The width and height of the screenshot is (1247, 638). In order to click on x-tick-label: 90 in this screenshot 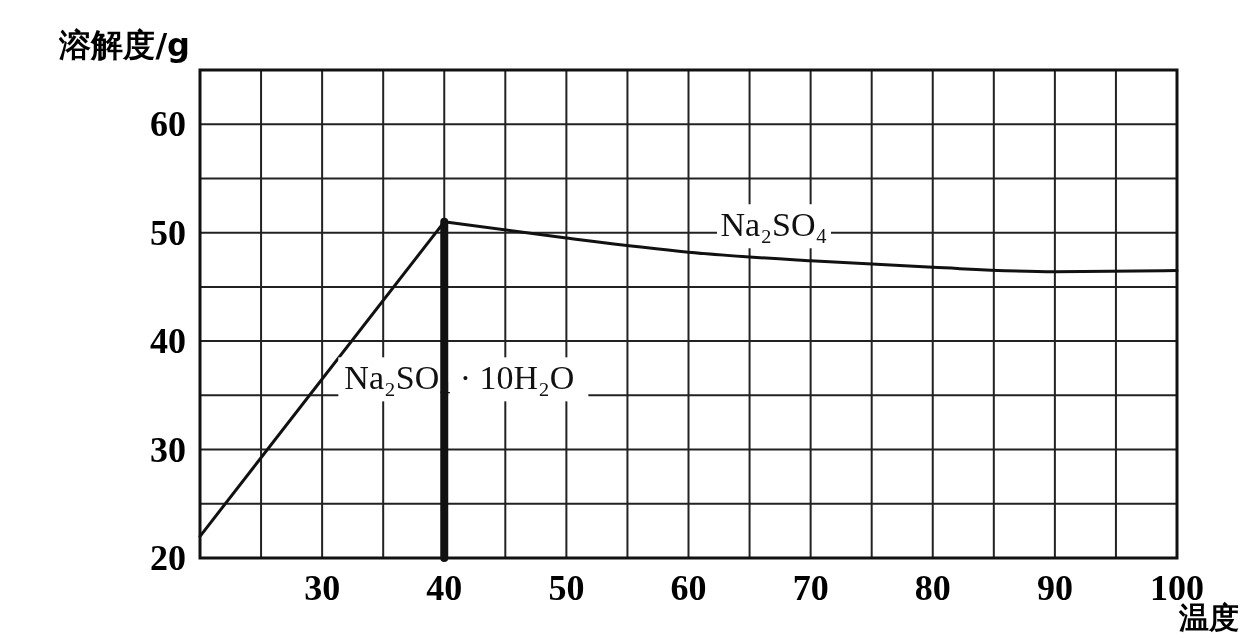, I will do `click(1054, 588)`.